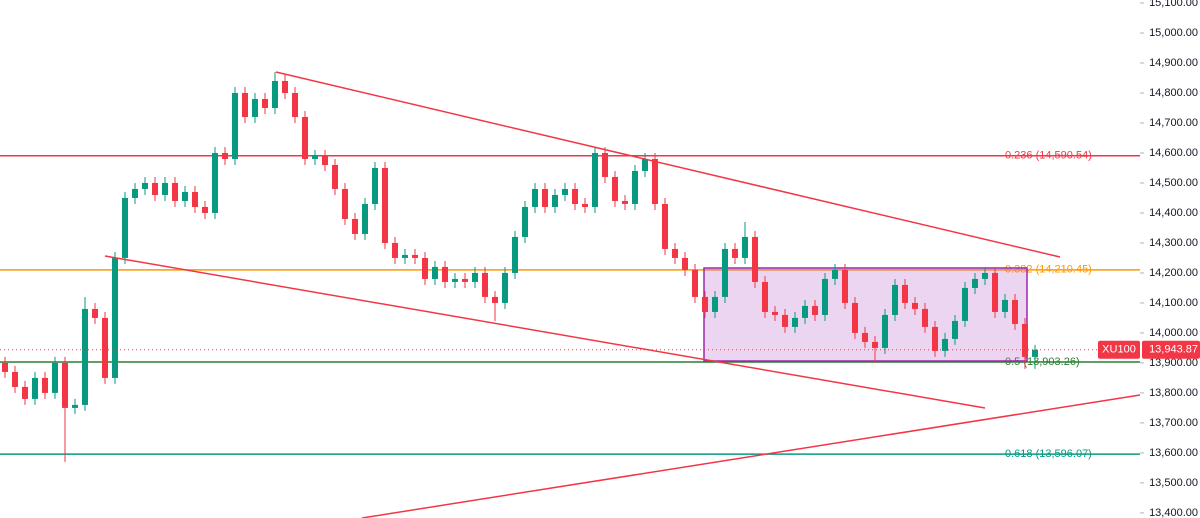  I want to click on y-tick-label: 15,000.00, so click(1173, 33).